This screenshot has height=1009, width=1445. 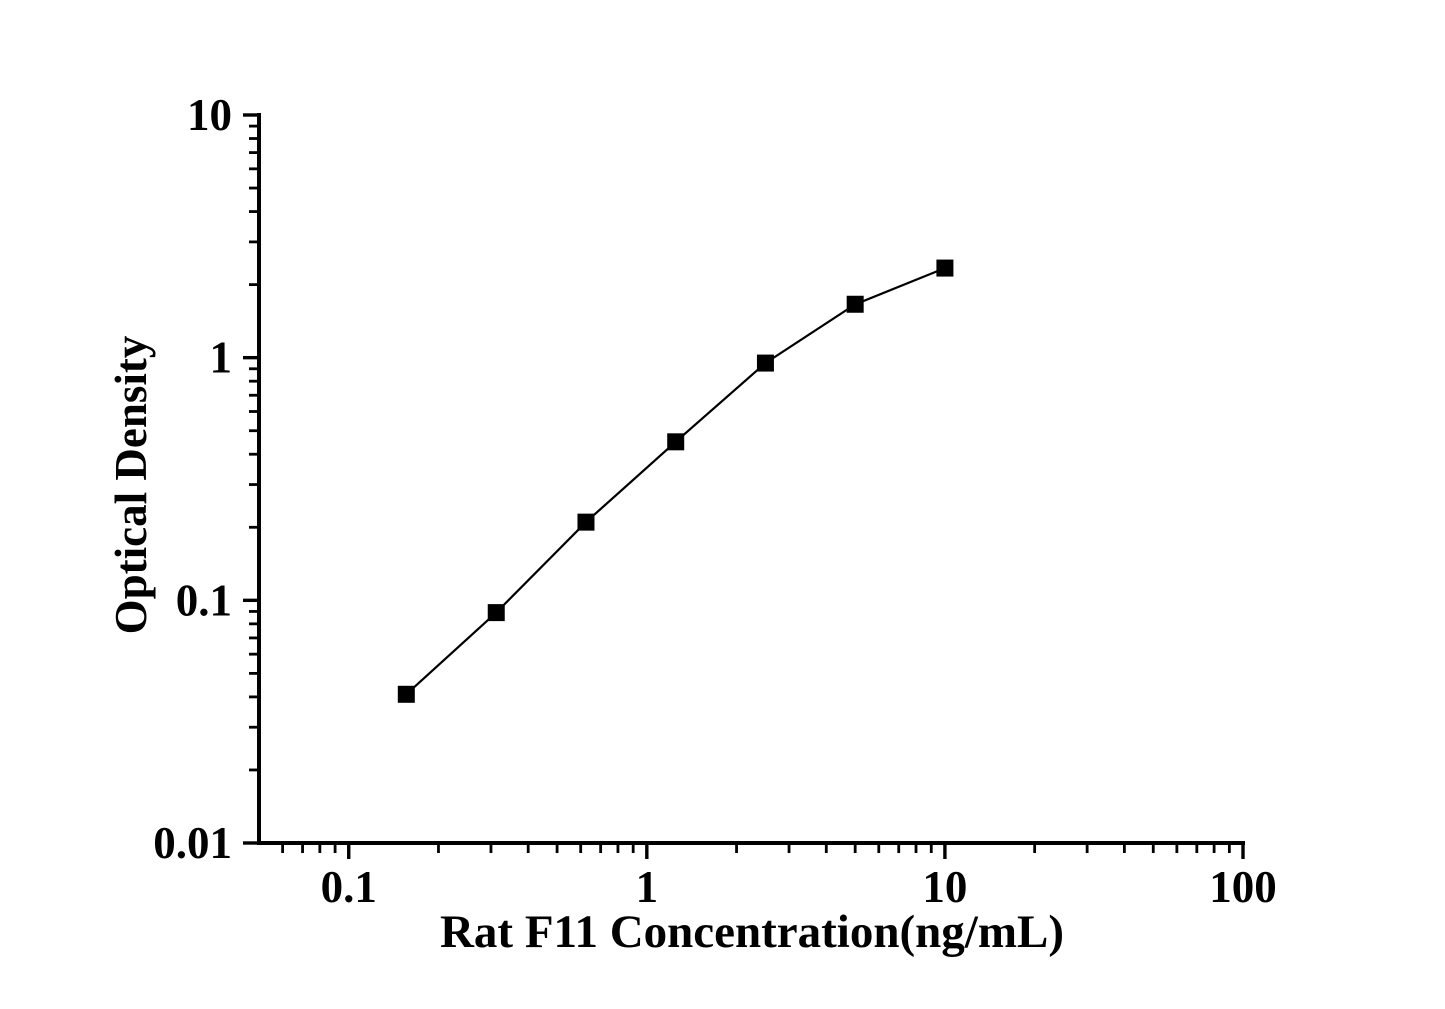 I want to click on x-tick-label: 1, so click(x=647, y=887).